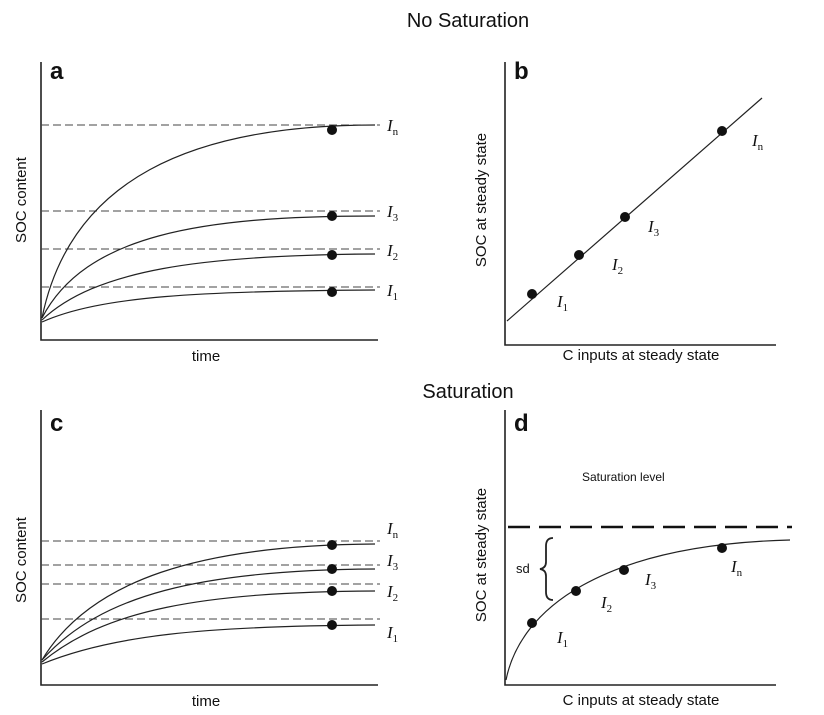 The image size is (824, 715). What do you see at coordinates (332, 216) in the screenshot?
I see `panel-a-dot-i3` at bounding box center [332, 216].